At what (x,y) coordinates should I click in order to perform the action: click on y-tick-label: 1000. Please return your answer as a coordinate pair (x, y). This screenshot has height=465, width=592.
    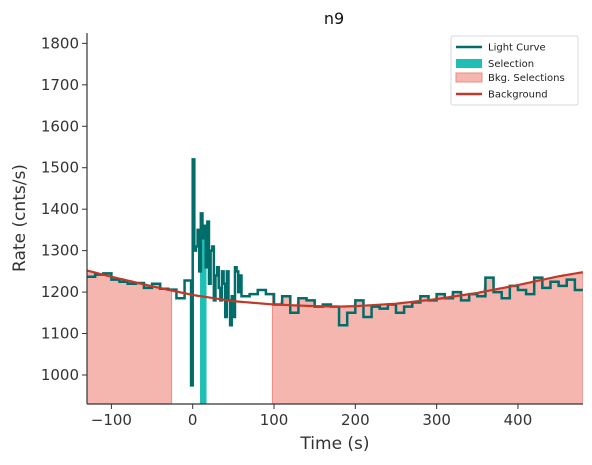
    Looking at the image, I should click on (60, 375).